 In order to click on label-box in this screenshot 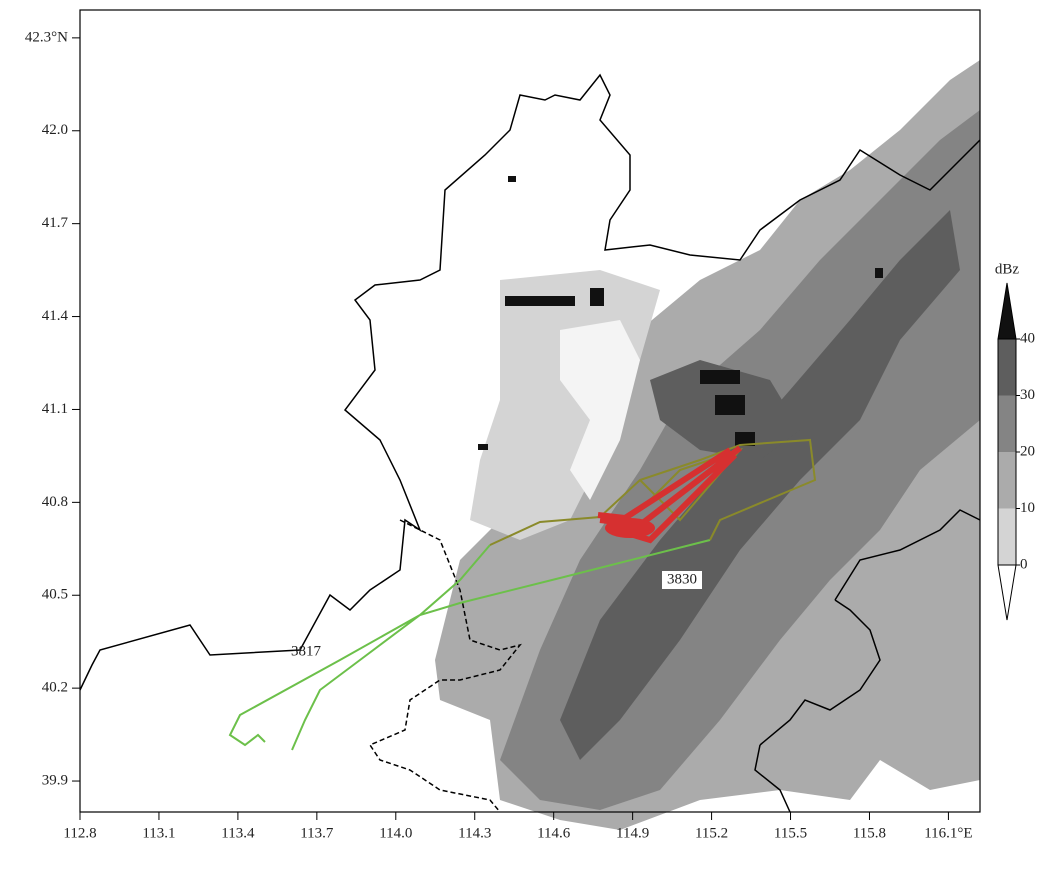, I will do `click(682, 580)`.